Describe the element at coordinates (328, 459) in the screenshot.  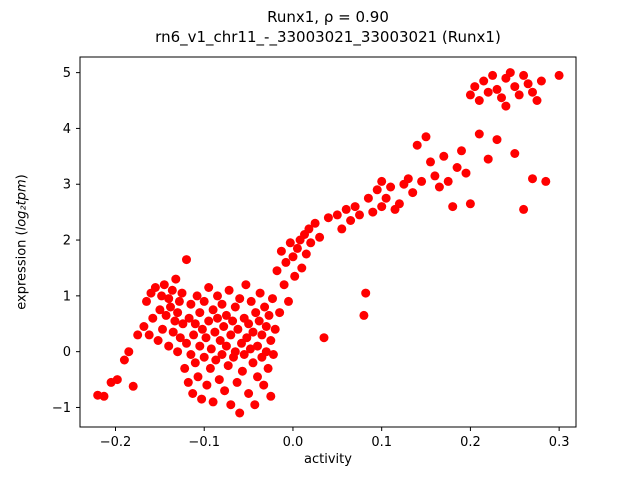
I see `x-axis-label: activity` at that location.